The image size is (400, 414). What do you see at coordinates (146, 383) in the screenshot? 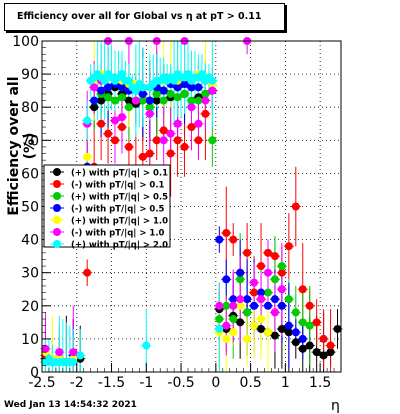
I see `x-tick-label: -1` at bounding box center [146, 383].